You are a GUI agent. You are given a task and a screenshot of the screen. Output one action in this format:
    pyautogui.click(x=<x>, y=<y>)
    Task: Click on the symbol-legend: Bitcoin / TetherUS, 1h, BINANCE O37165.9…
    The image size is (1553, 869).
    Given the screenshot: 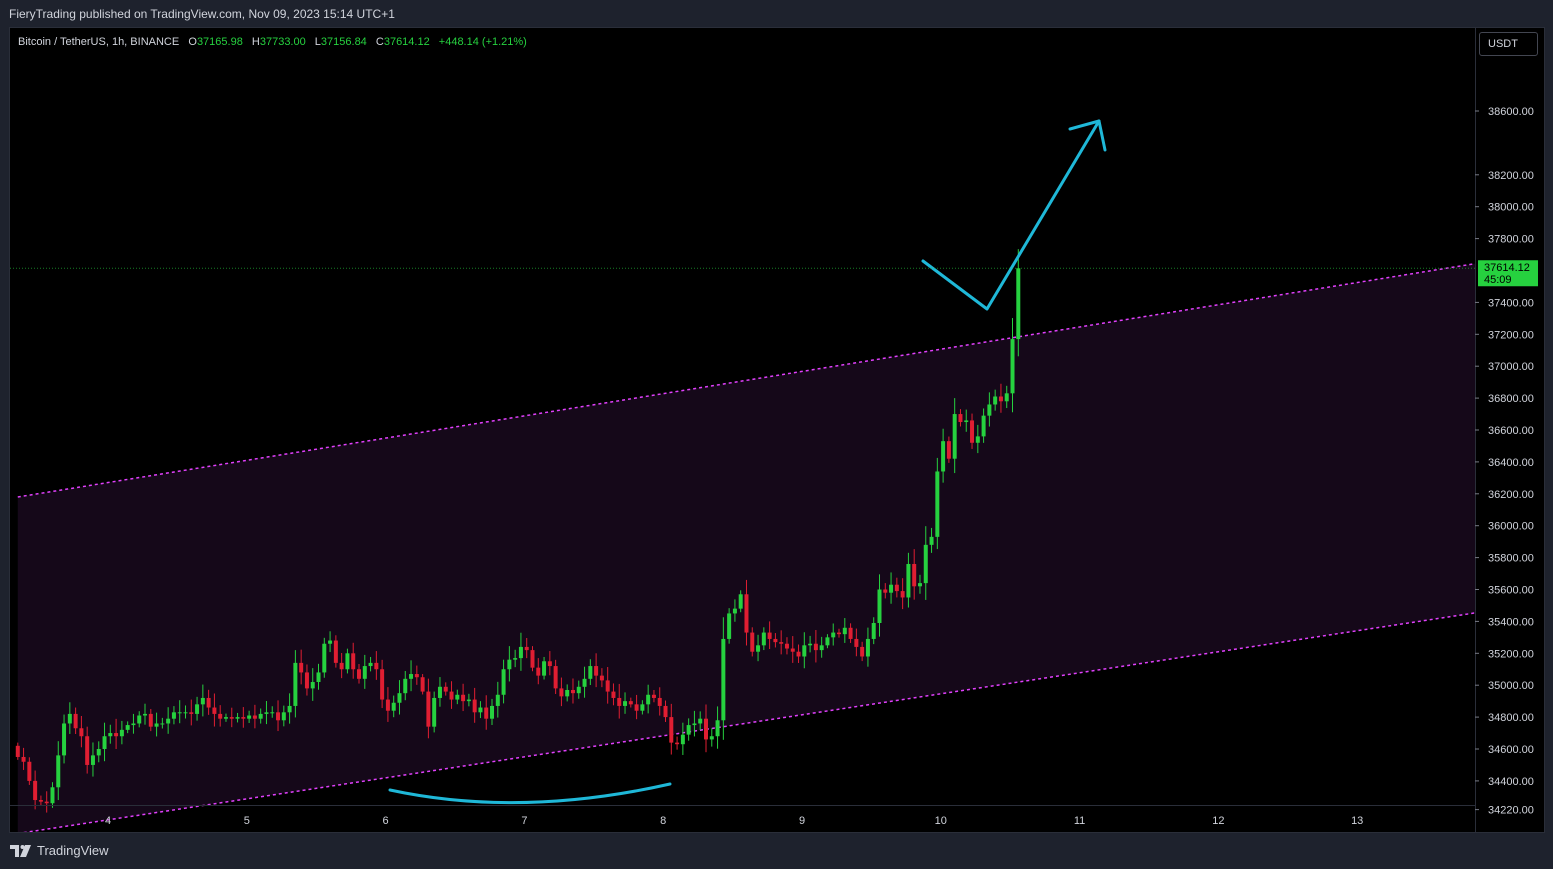 What is the action you would take?
    pyautogui.click(x=275, y=42)
    